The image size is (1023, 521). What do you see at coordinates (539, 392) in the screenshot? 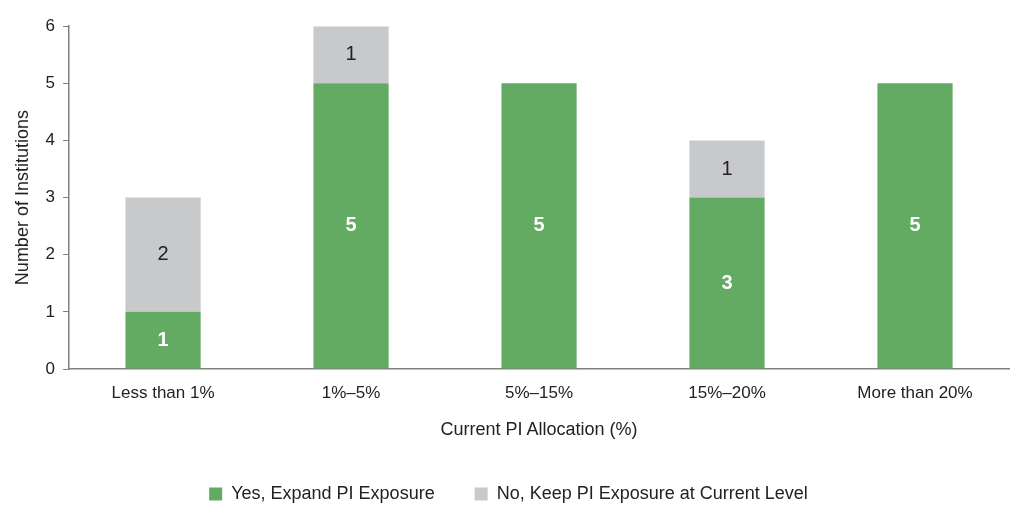
I see `x-tick-label: 5%–15%` at bounding box center [539, 392].